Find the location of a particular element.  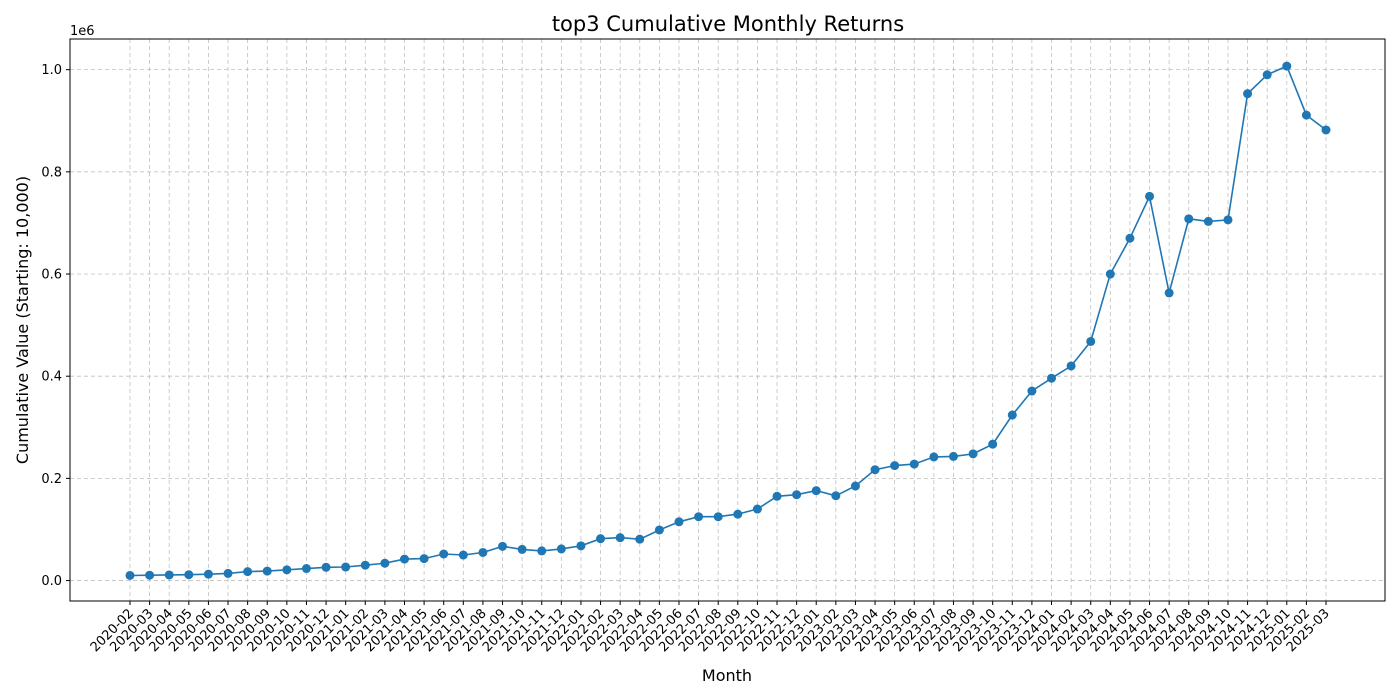

y-tick-label: 0.2 is located at coordinates (51, 479).